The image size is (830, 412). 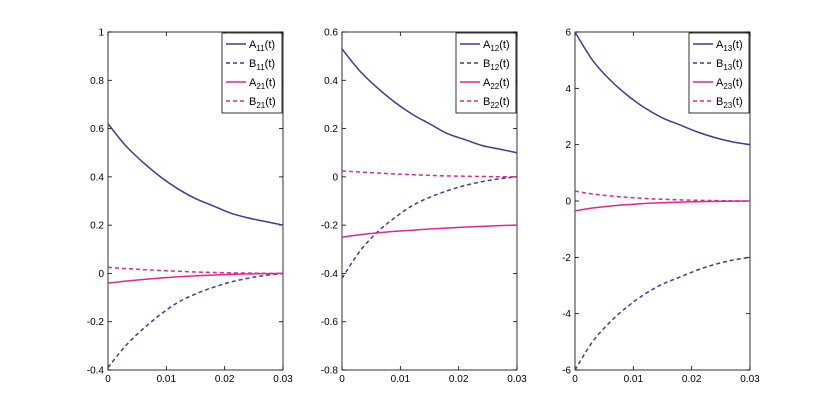 I want to click on y-tick-label: 4, so click(x=568, y=89).